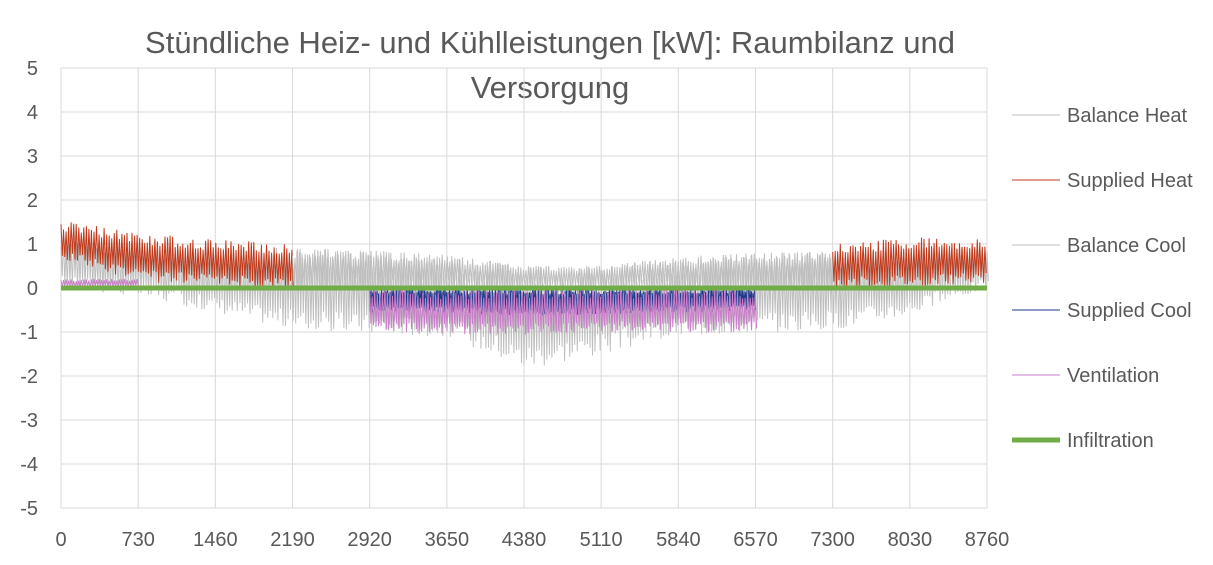  Describe the element at coordinates (60, 540) in the screenshot. I see `x-tick-label: 0` at that location.